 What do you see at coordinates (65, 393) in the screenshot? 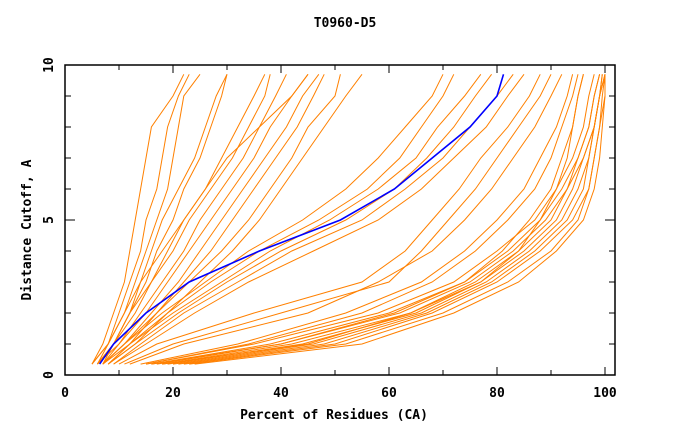
I see `x-tick-label: 0` at bounding box center [65, 393].